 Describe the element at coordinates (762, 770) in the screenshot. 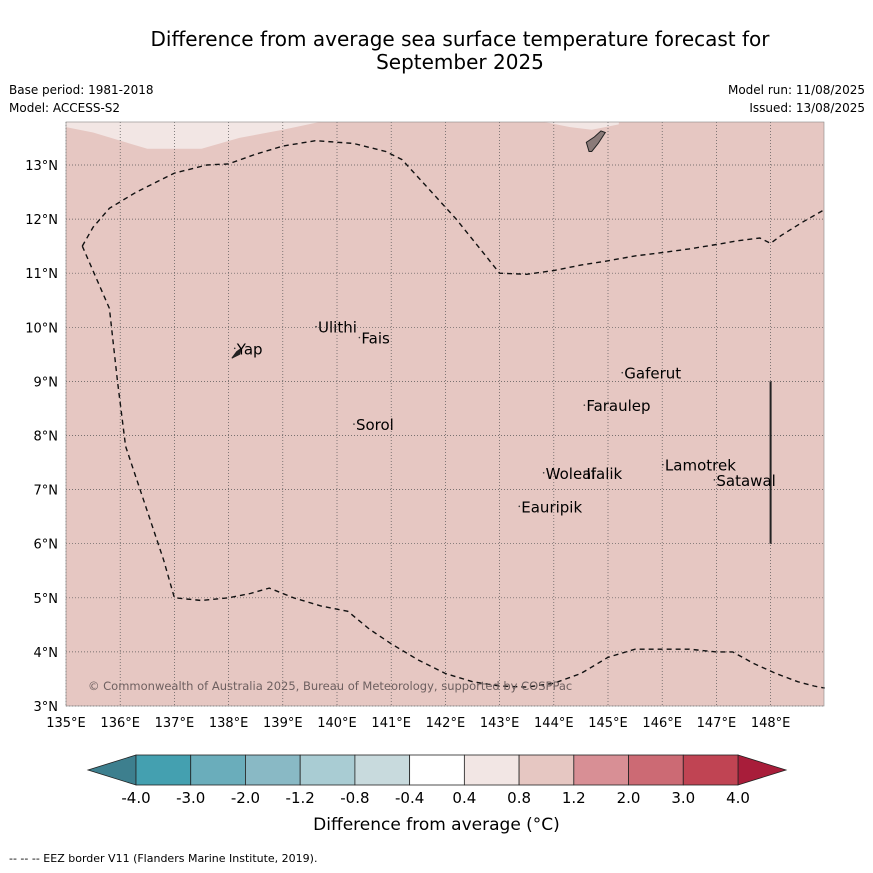

I see `colorbar-over-extend` at that location.